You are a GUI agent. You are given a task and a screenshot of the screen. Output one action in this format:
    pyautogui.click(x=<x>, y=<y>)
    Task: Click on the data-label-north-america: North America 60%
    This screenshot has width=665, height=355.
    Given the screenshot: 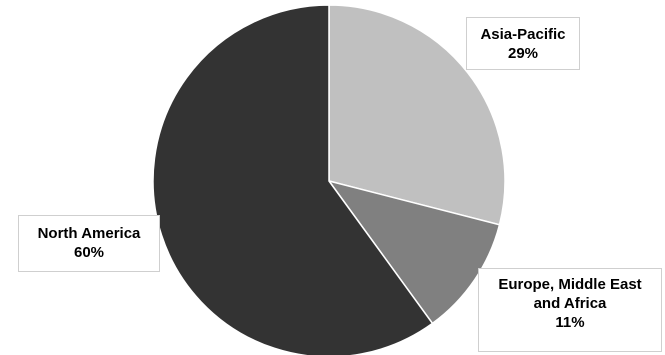 What is the action you would take?
    pyautogui.click(x=89, y=243)
    